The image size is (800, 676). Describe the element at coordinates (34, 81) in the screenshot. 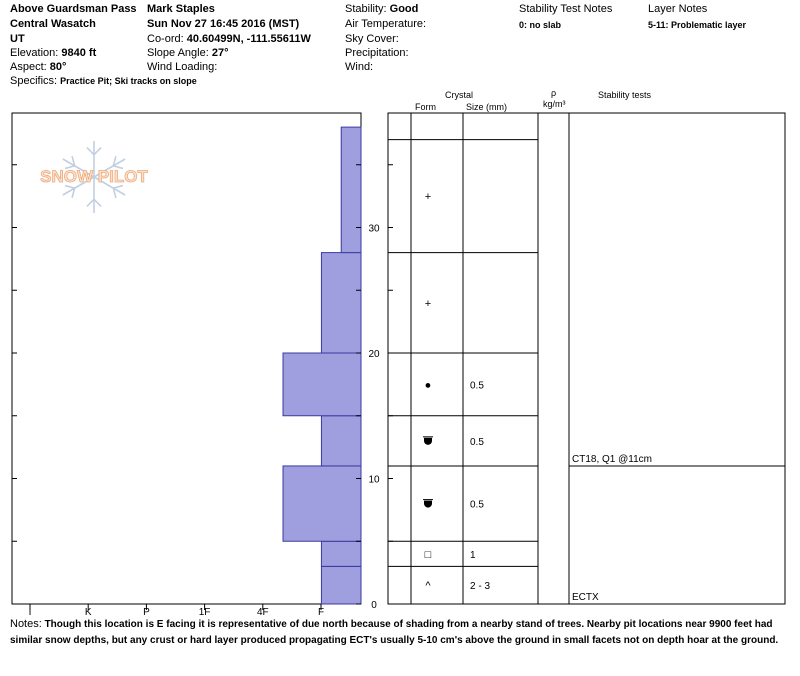

I see `specifics-label: Specifics:` at that location.